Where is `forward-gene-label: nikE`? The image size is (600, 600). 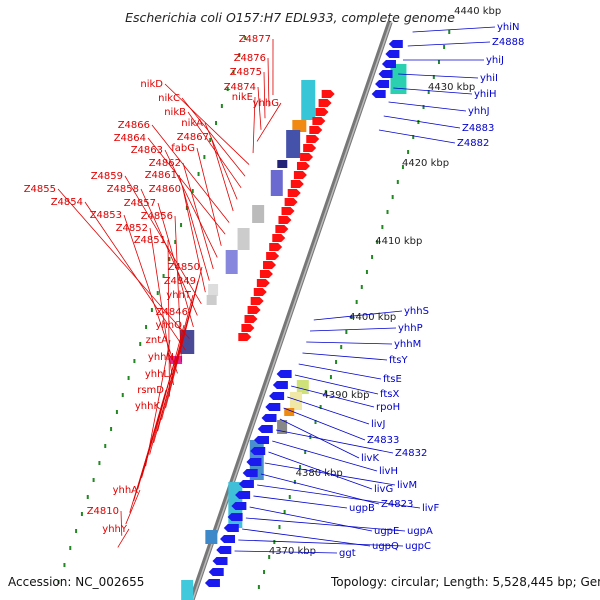
forward-gene-label: nikE is located at coordinates (242, 97).